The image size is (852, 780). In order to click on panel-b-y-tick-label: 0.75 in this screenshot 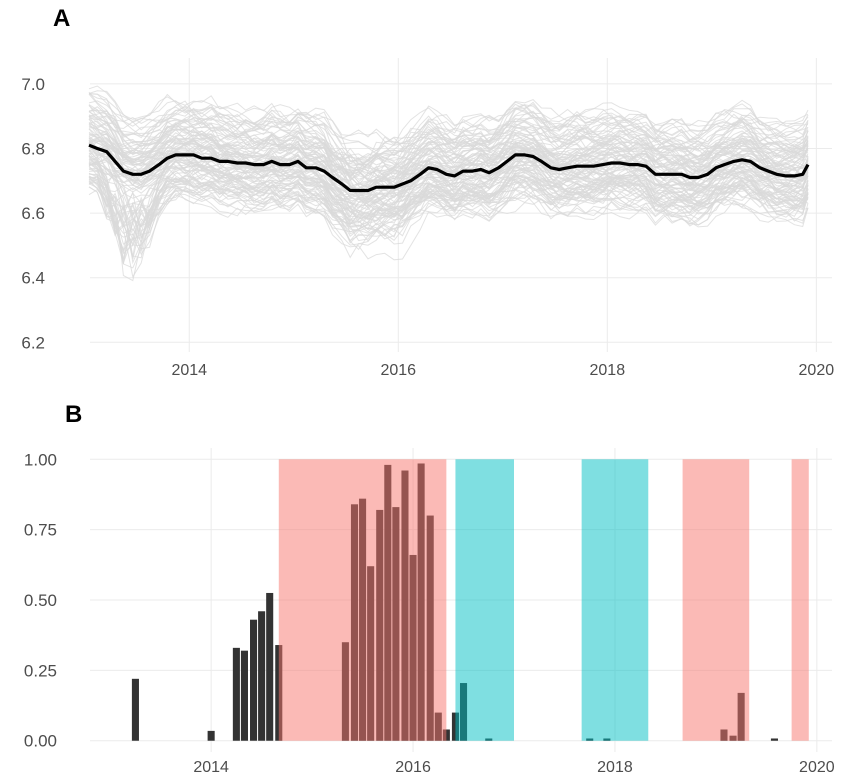, I will do `click(40, 530)`.